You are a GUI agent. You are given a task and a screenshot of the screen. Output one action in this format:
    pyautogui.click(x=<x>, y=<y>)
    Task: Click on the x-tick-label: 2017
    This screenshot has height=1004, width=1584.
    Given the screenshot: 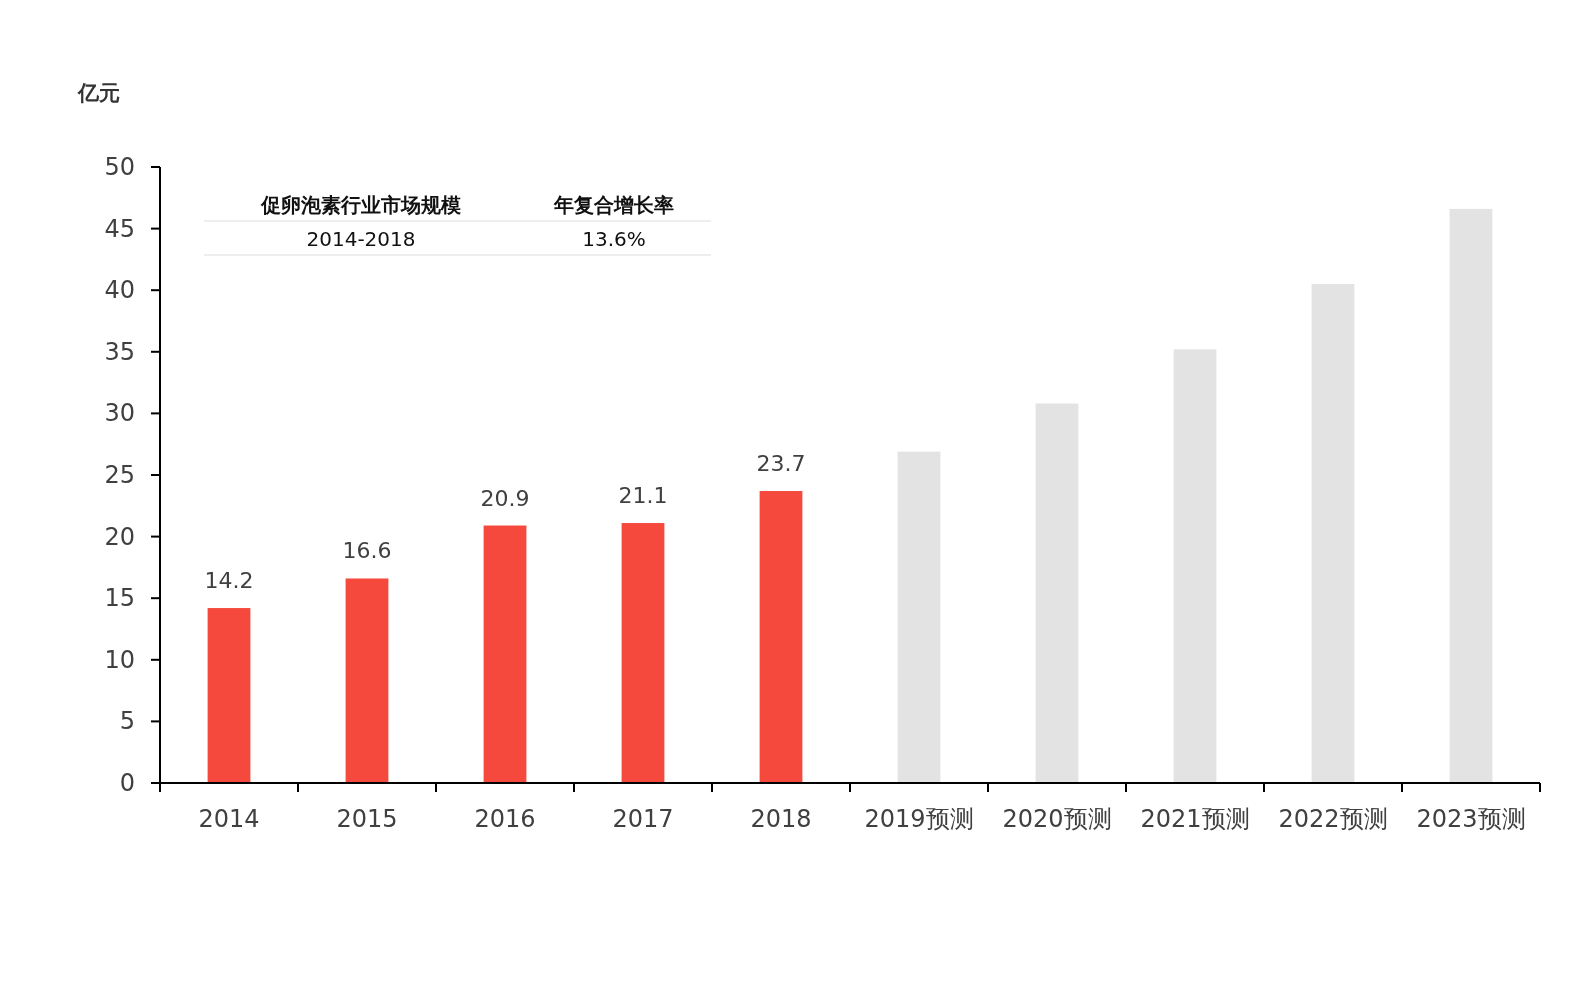 What is the action you would take?
    pyautogui.click(x=643, y=819)
    